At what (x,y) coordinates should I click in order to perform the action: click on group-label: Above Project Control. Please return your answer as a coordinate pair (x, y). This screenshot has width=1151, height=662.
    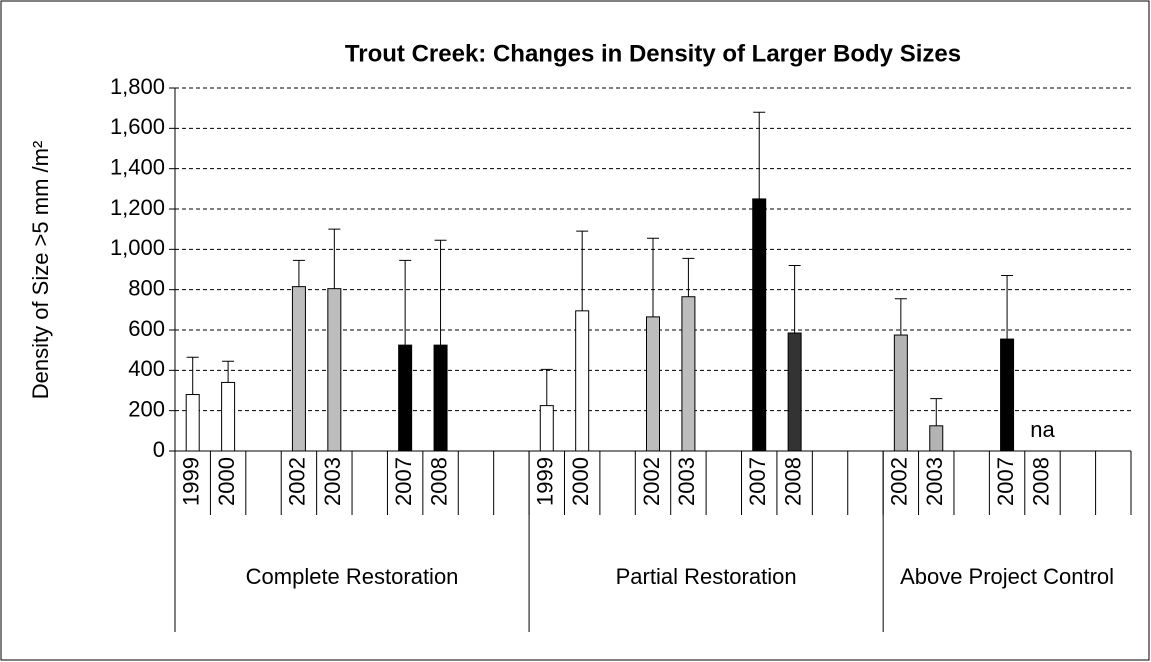
    Looking at the image, I should click on (1007, 576).